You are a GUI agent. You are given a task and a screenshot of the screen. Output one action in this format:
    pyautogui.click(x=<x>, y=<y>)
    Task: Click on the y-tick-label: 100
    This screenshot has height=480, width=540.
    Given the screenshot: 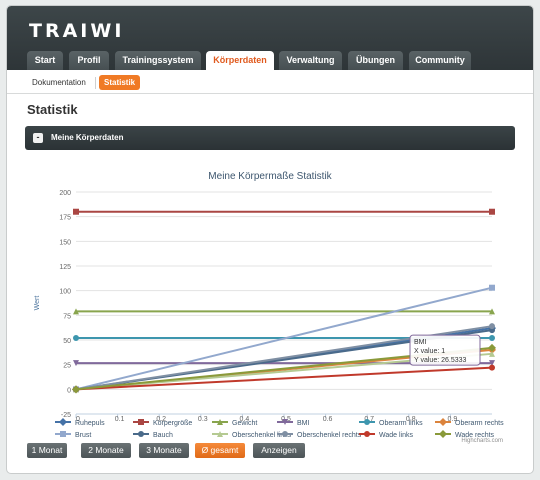 What is the action you would take?
    pyautogui.click(x=65, y=292)
    